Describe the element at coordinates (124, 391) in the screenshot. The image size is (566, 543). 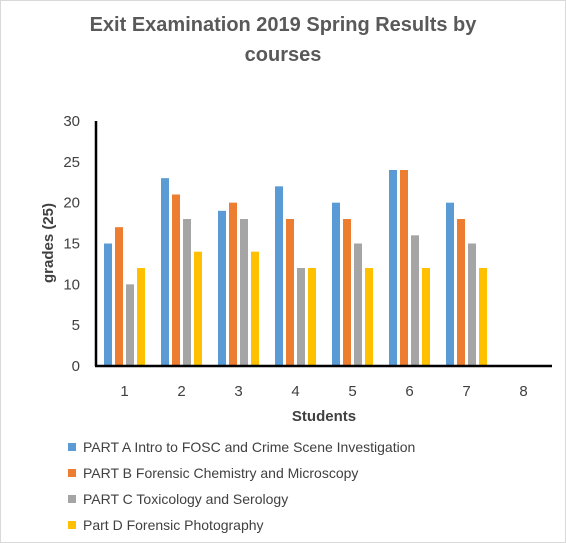
I see `x-tick-label: 1` at that location.